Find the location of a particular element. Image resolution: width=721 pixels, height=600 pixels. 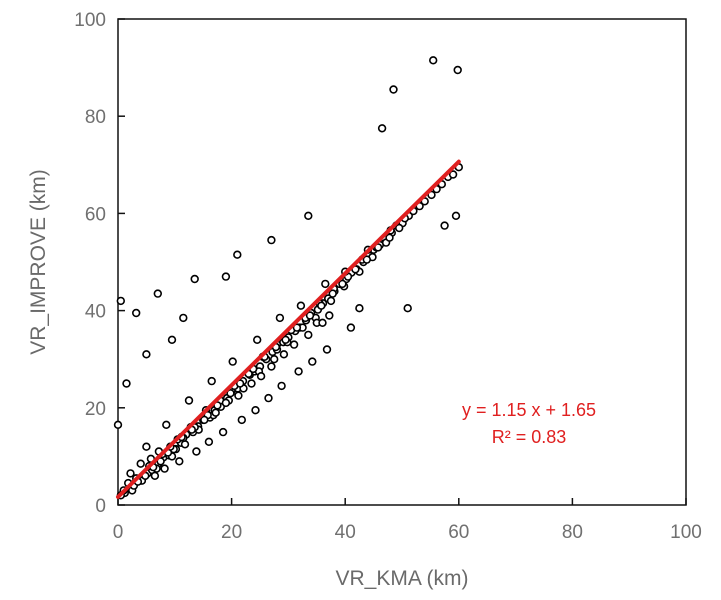

regression-equation: y = 1.15 x + 1.65 is located at coordinates (529, 410).